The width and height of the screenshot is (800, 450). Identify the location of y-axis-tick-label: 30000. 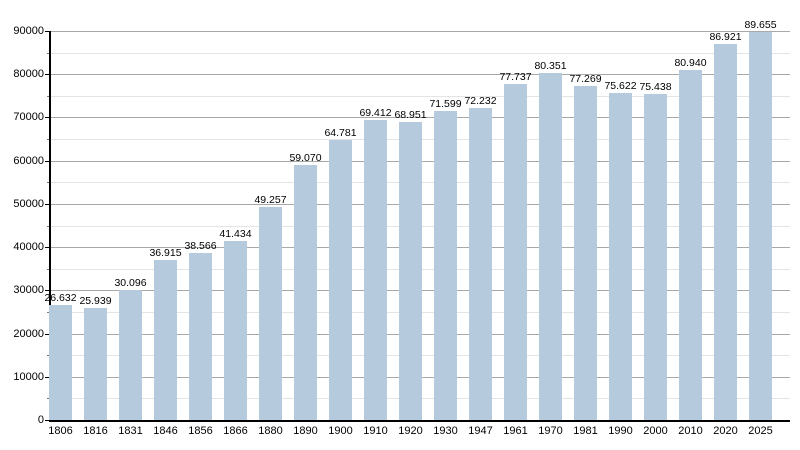
(28, 290).